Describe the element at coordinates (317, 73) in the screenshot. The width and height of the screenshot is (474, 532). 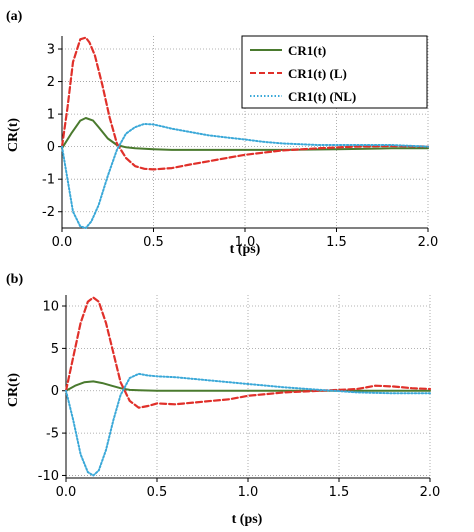
I see `legend-label-local: CR1(t) (L)` at that location.